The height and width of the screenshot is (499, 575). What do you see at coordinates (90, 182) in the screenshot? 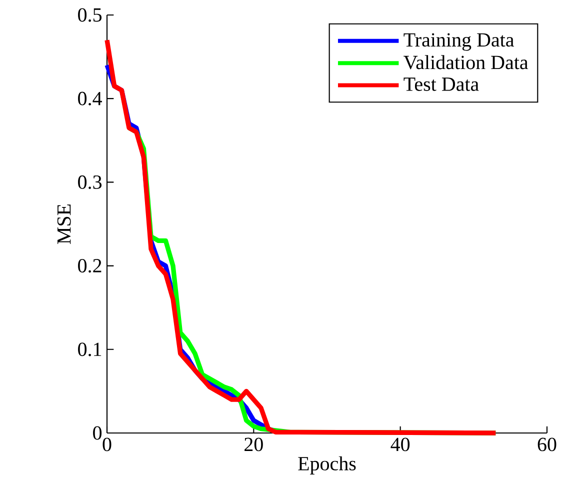
I see `y-tick-label: 0.3` at bounding box center [90, 182].